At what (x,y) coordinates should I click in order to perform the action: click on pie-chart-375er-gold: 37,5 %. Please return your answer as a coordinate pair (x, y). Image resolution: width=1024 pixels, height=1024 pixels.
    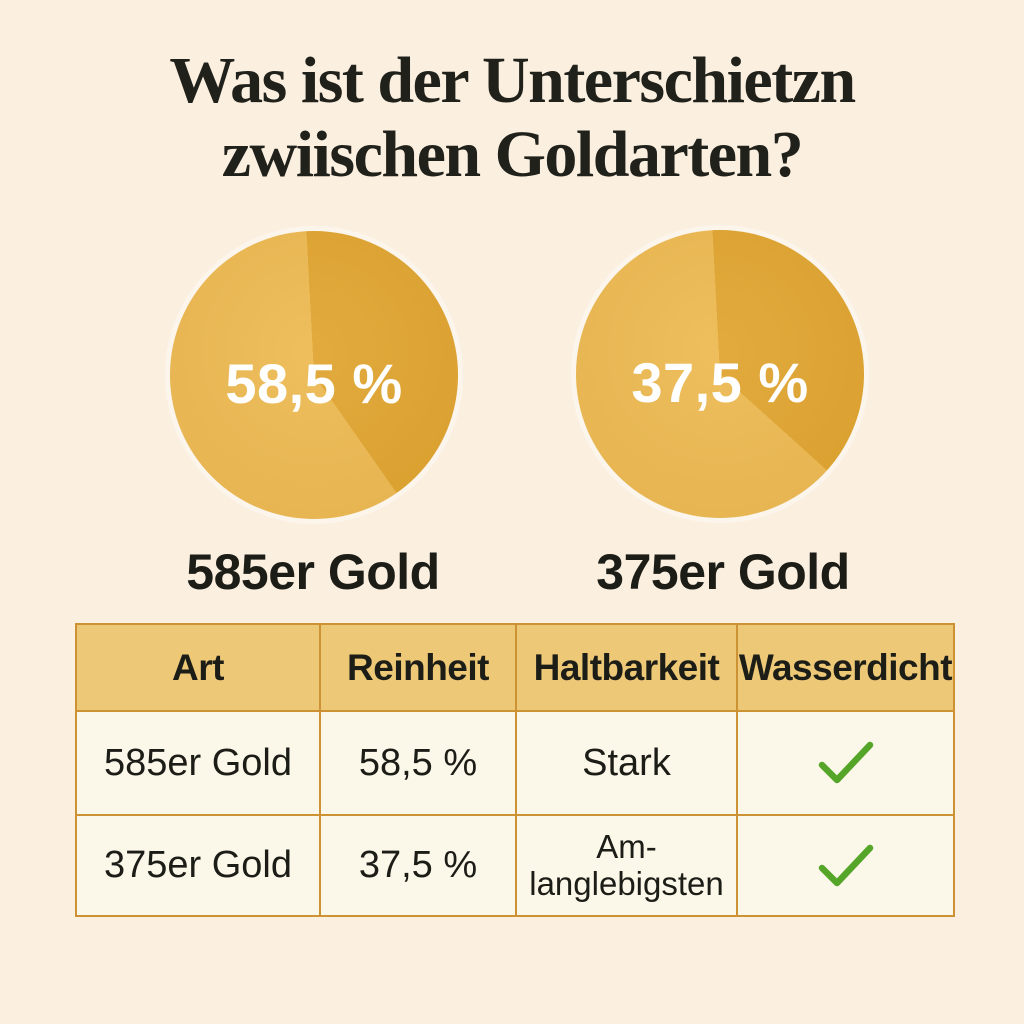
    Looking at the image, I should click on (720, 374).